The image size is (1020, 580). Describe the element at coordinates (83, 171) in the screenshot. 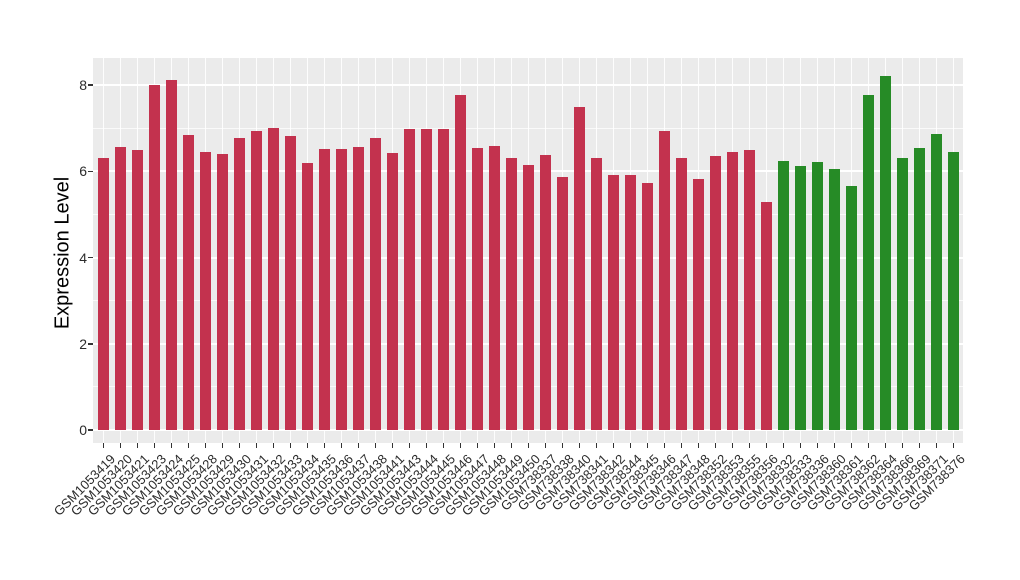

I see `y-tick-label: 6` at that location.